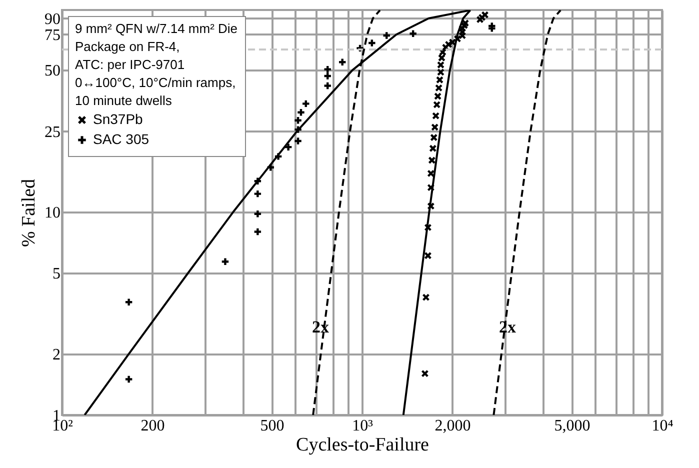 Image resolution: width=699 pixels, height=468 pixels. I want to click on y-tick-label: 75, so click(52, 35).